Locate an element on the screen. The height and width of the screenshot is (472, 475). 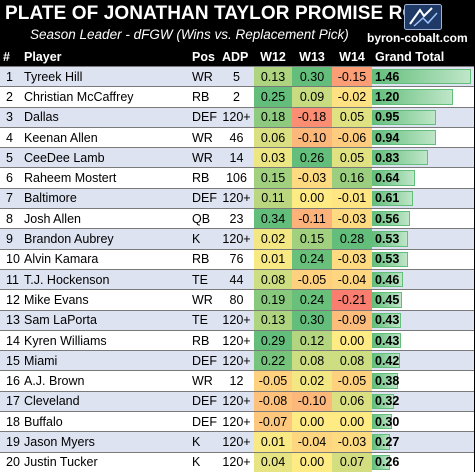
w12-cell: 0.01 is located at coordinates (273, 442).